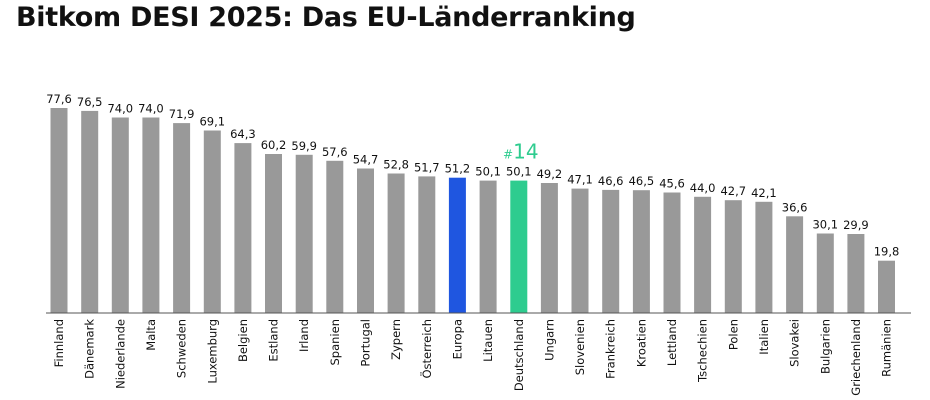  What do you see at coordinates (304, 146) in the screenshot?
I see `value-label-irland: 59,9` at bounding box center [304, 146].